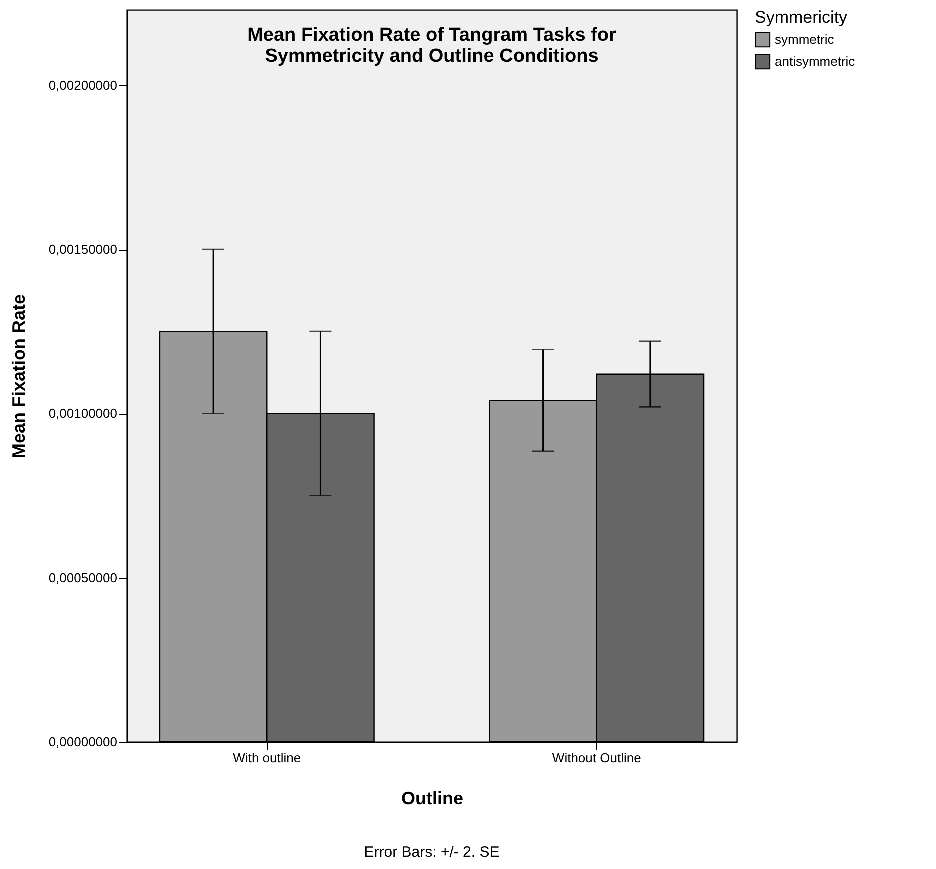  What do you see at coordinates (83, 85) in the screenshot?
I see `y-tick-label: 0,00200000` at bounding box center [83, 85].